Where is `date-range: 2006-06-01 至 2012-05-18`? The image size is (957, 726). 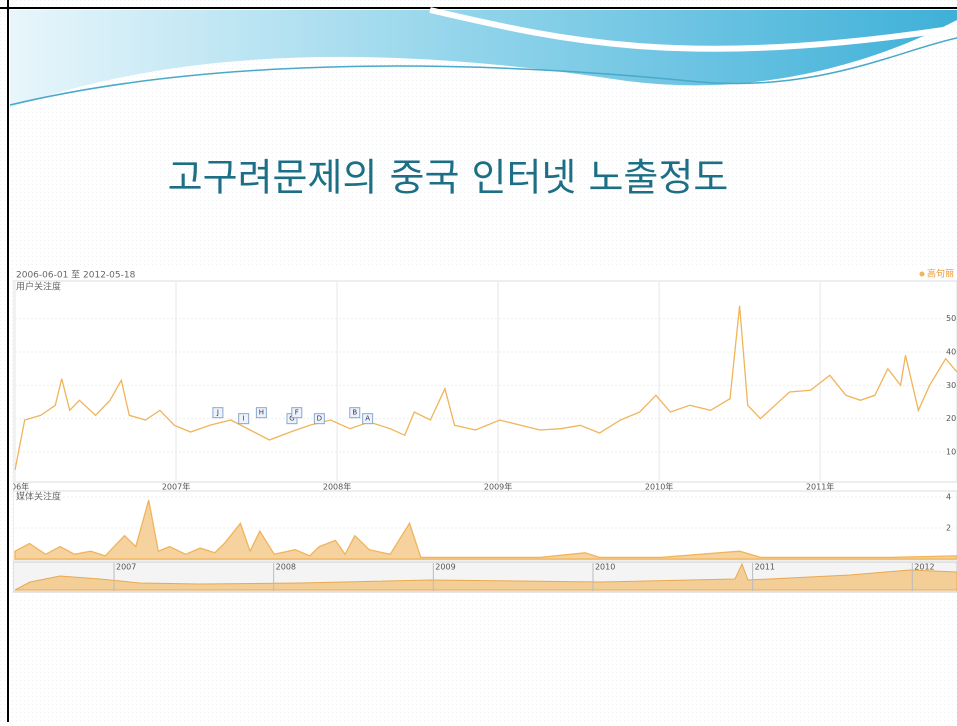
date-range: 2006-06-01 至 2012-05-18 is located at coordinates (76, 275).